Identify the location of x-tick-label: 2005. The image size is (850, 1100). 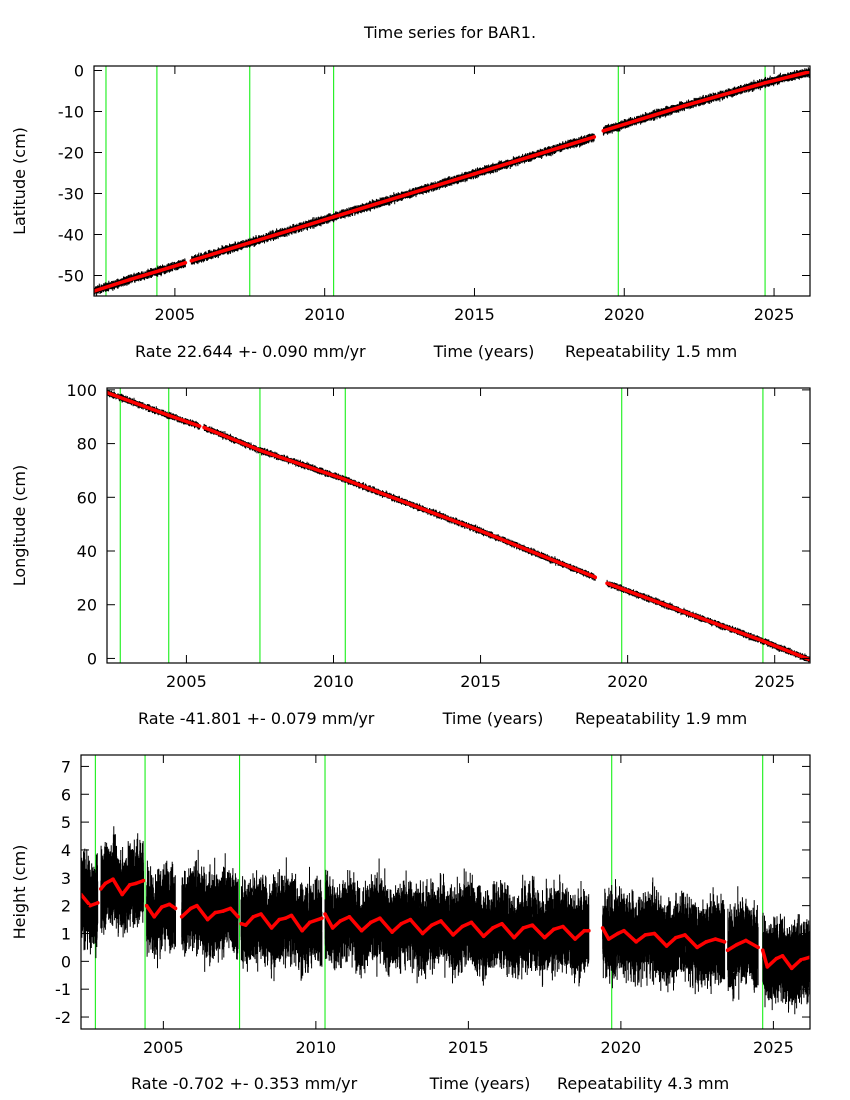
(175, 314).